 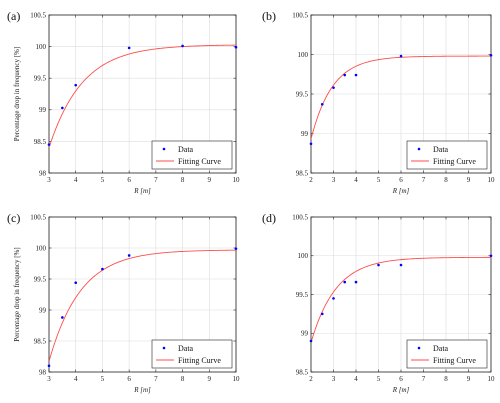 I want to click on legend-data-label: Data, so click(x=186, y=149).